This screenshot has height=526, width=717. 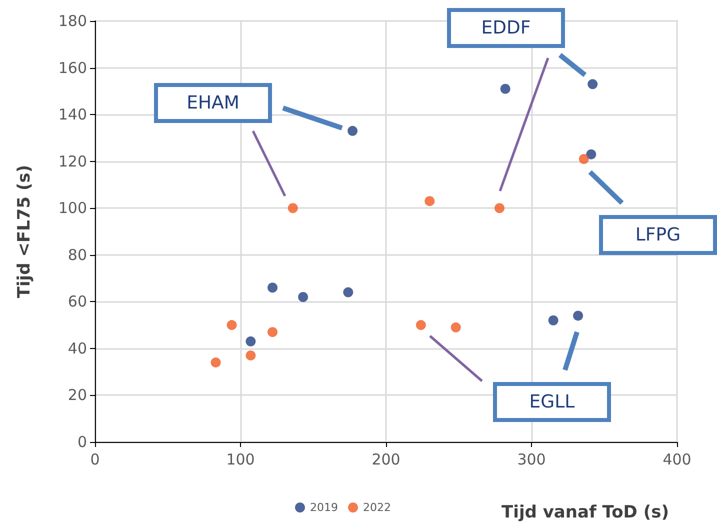 I want to click on y-tick-label: 0, so click(x=82, y=442).